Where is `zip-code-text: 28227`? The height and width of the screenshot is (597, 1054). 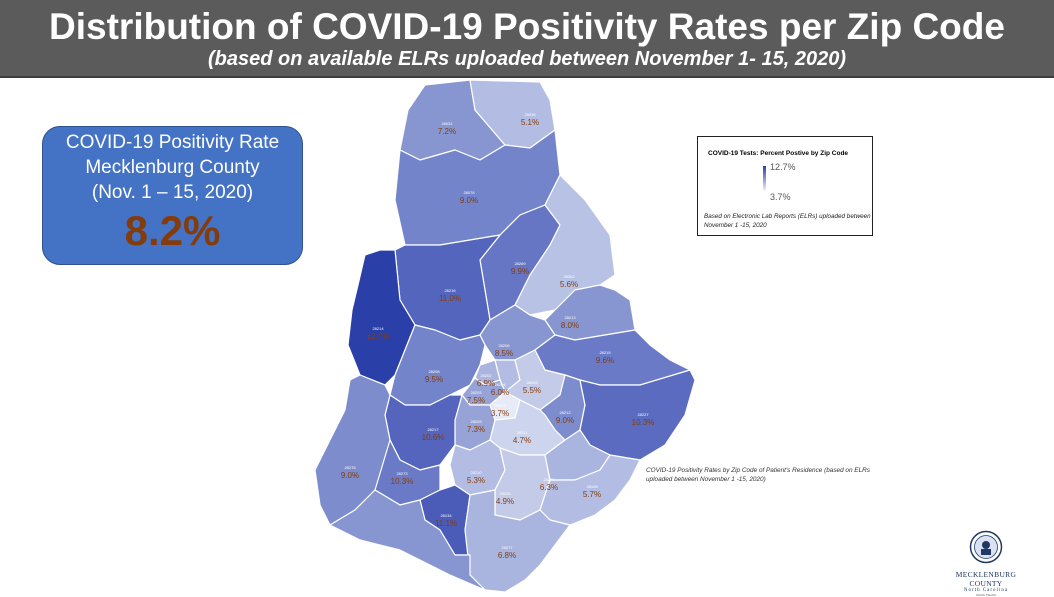 zip-code-text: 28227 is located at coordinates (643, 414).